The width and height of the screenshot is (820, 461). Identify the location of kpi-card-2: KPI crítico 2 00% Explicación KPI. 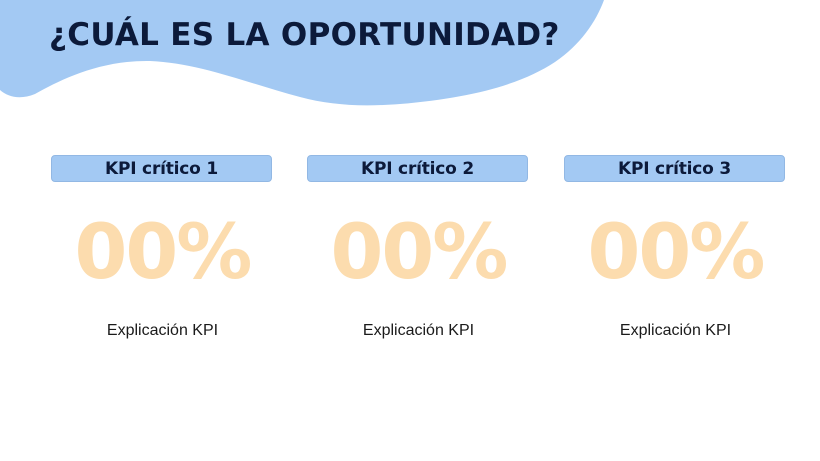
(418, 255).